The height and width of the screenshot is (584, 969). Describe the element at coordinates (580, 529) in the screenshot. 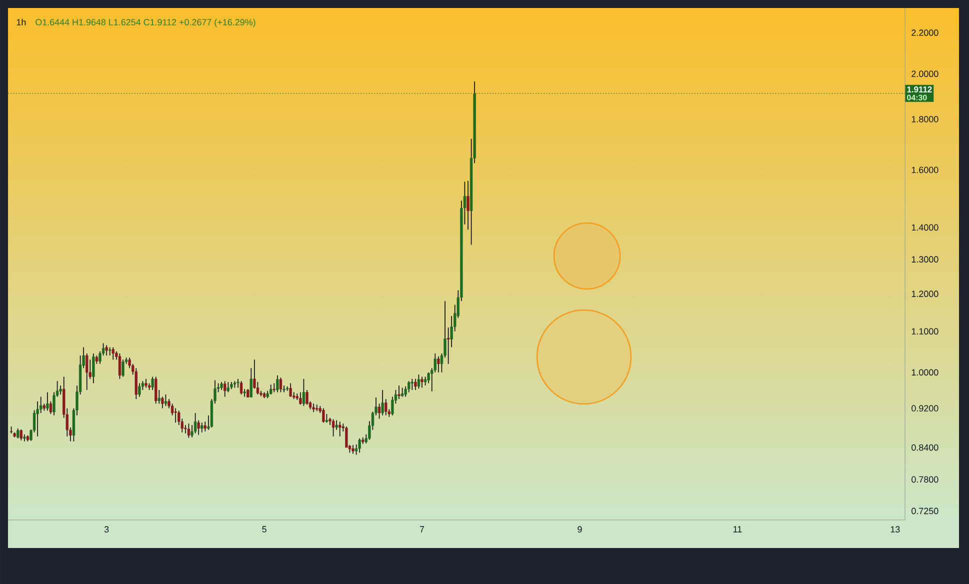

I see `x-tick-label: 9` at that location.